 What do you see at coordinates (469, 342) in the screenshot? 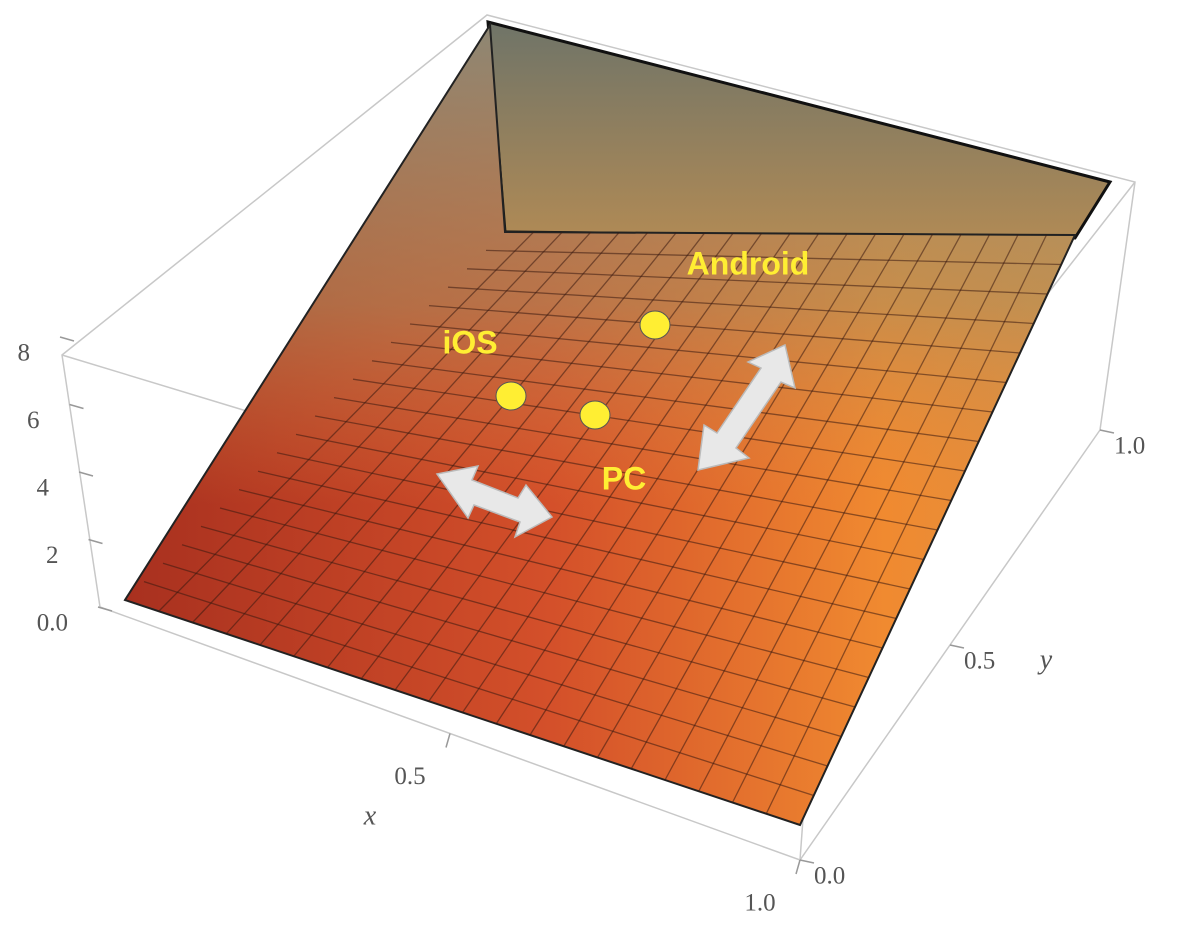
I see `annotation-label: iOS` at bounding box center [469, 342].